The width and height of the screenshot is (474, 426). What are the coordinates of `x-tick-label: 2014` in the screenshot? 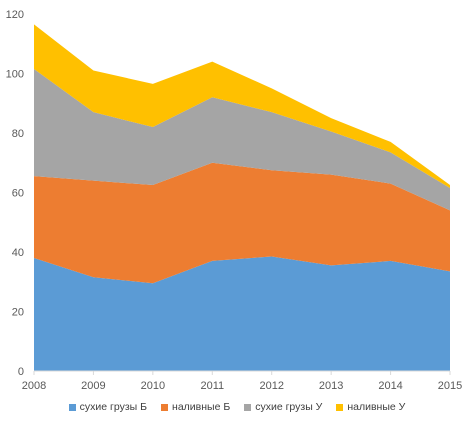 It's located at (390, 386).